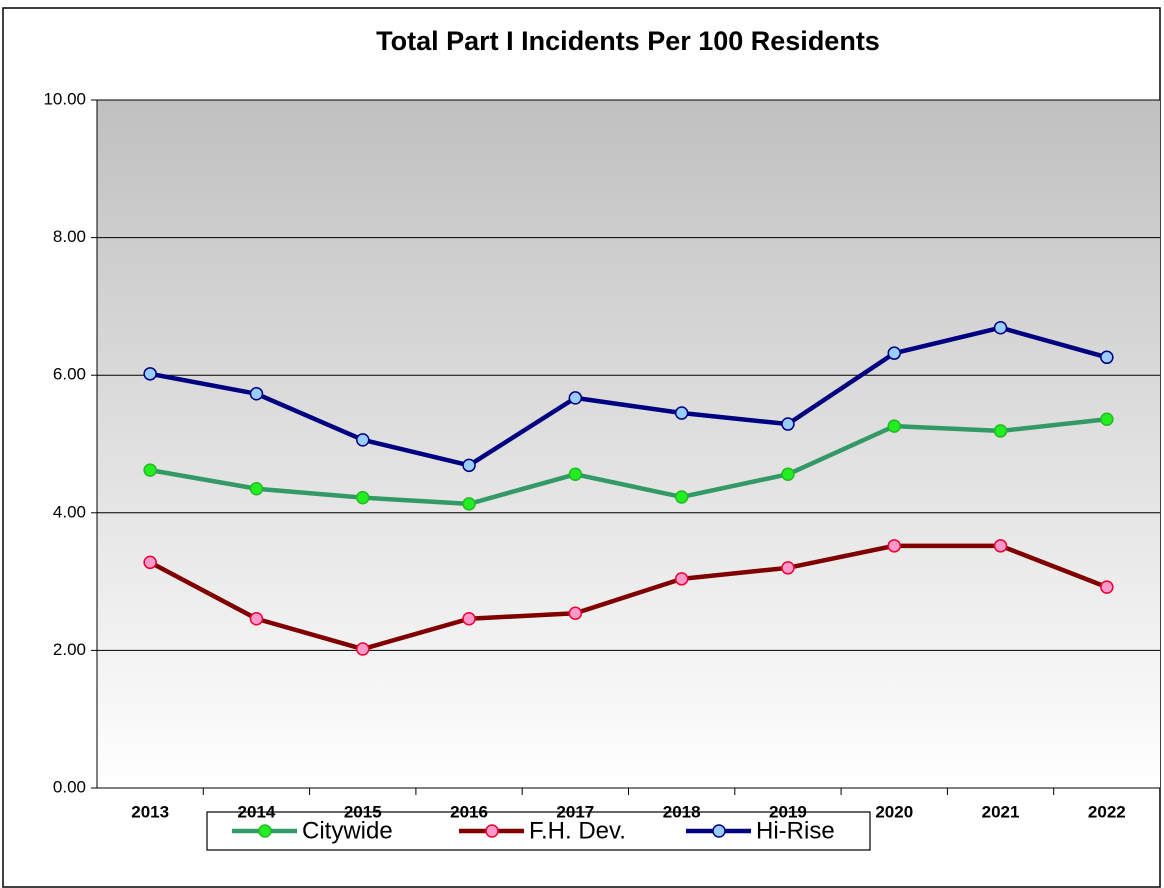  Describe the element at coordinates (363, 811) in the screenshot. I see `x-tick-label: 2015` at that location.